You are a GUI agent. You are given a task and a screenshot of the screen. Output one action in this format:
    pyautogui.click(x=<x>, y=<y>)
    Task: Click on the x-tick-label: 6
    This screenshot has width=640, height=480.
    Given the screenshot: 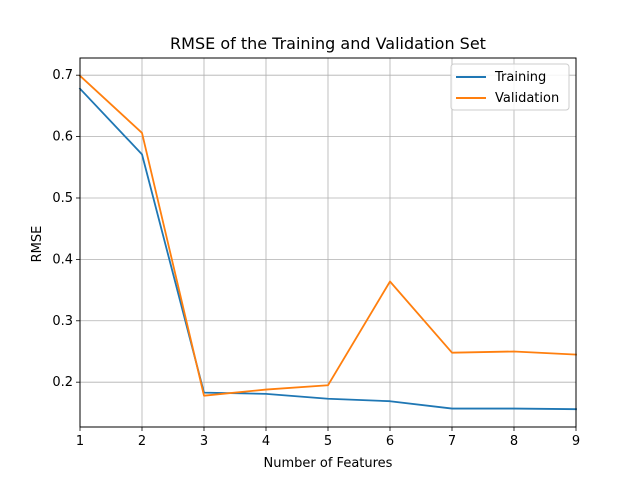 What is the action you would take?
    pyautogui.click(x=390, y=441)
    